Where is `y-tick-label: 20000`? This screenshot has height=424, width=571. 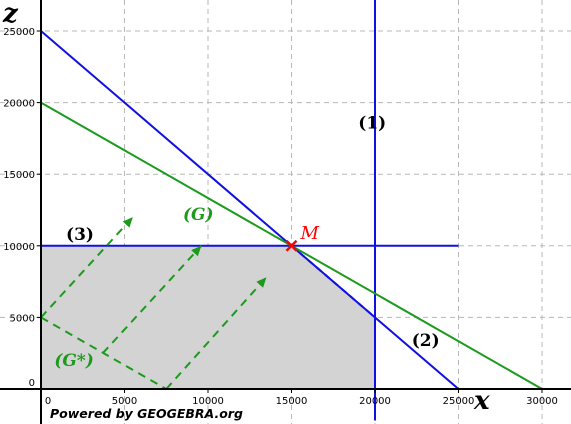
y-tick-label: 20000 is located at coordinates (19, 104).